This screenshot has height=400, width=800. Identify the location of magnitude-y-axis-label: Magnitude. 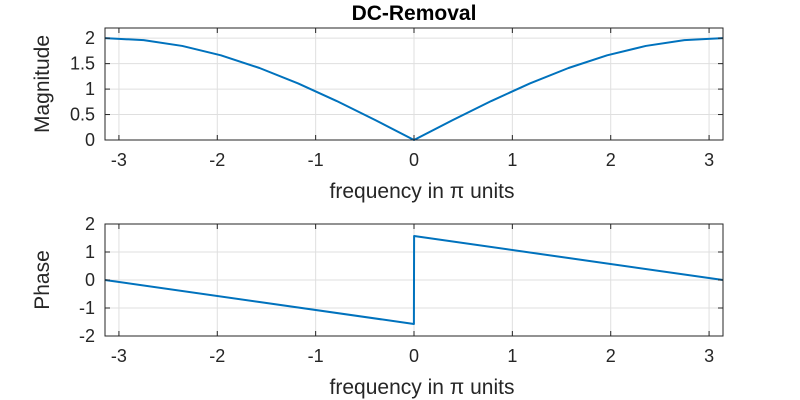
(42, 84).